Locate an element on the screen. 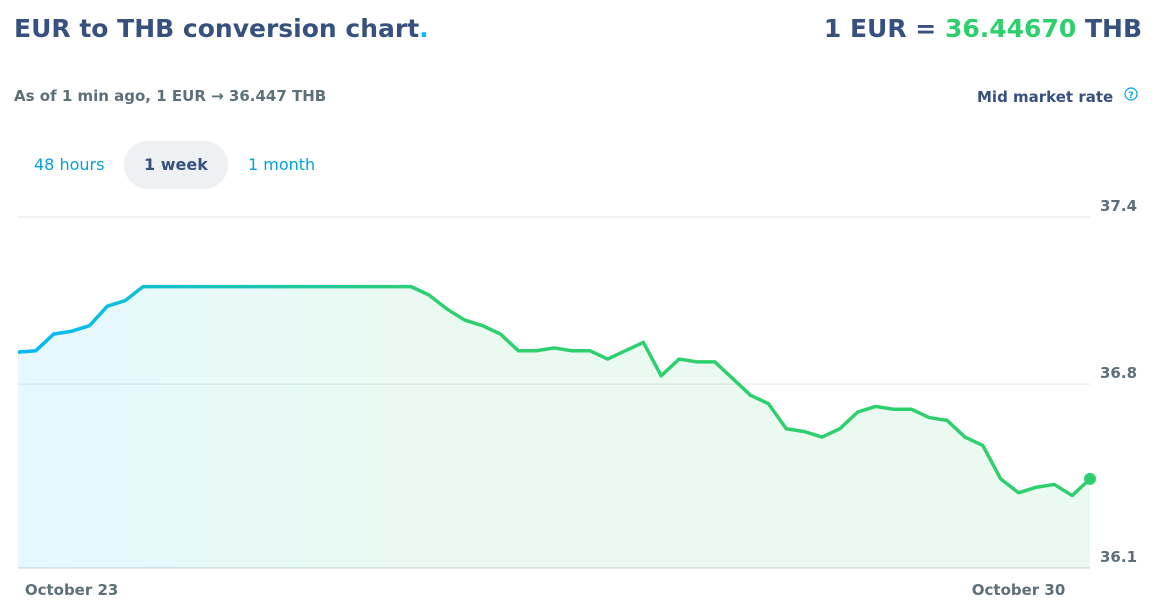 The image size is (1159, 614). range-tab: 1 week is located at coordinates (176, 165).